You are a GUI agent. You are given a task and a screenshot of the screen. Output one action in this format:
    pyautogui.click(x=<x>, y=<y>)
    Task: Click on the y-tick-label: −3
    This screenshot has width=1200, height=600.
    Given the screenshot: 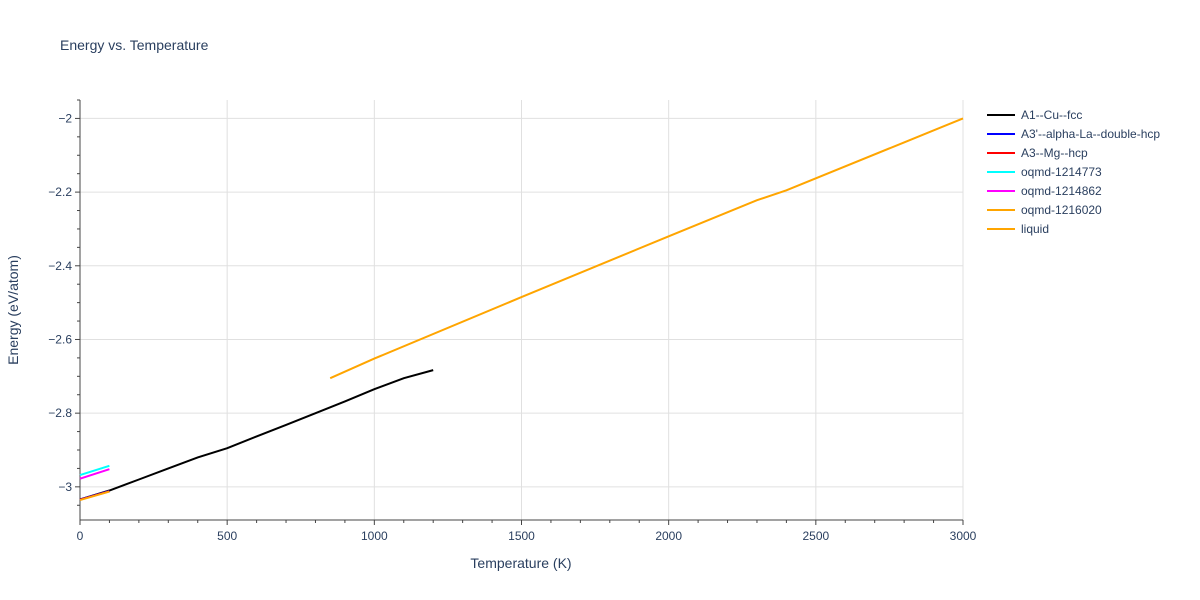 What is the action you would take?
    pyautogui.click(x=65, y=487)
    